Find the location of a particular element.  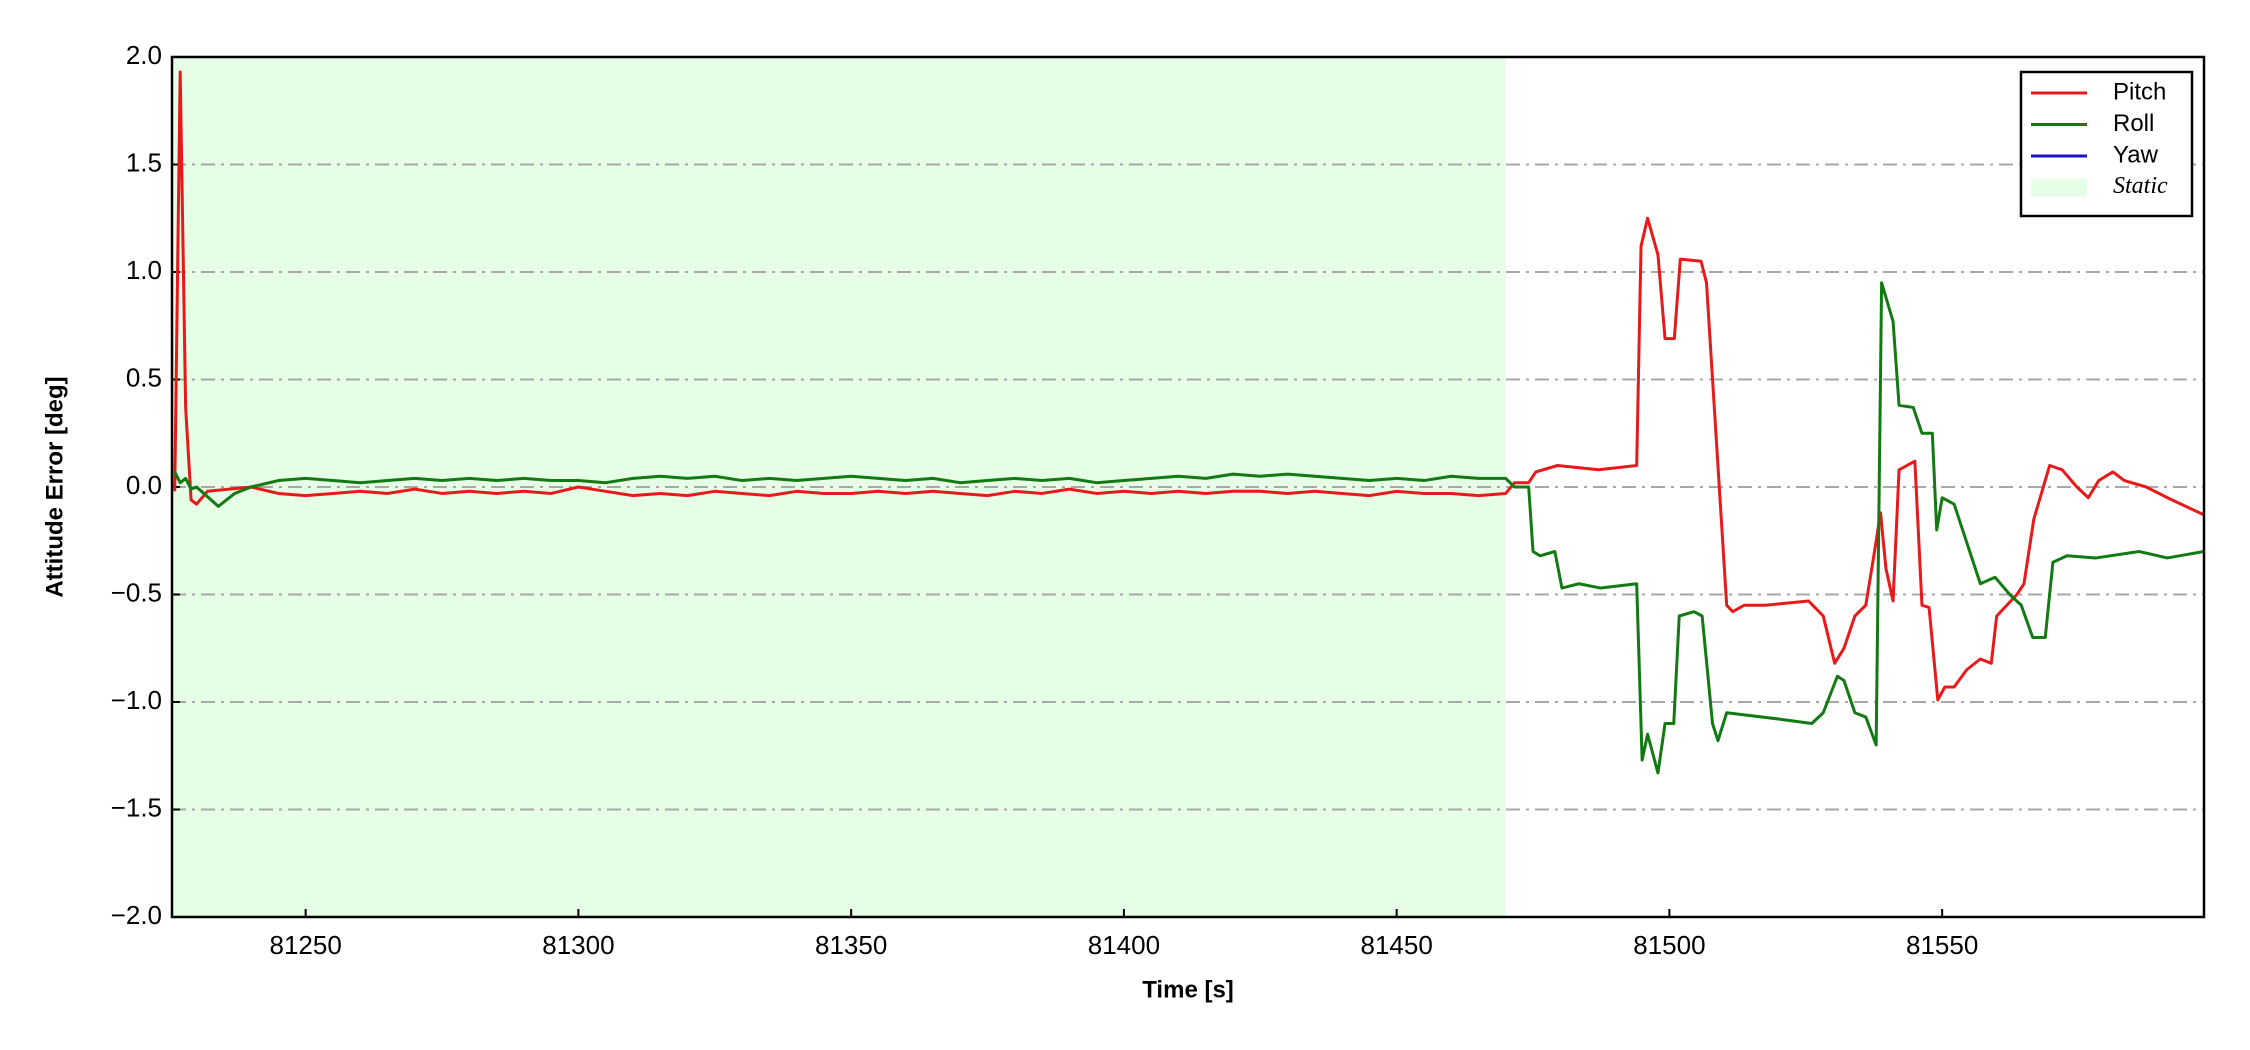

x-tick-label: 81500 is located at coordinates (1669, 945).